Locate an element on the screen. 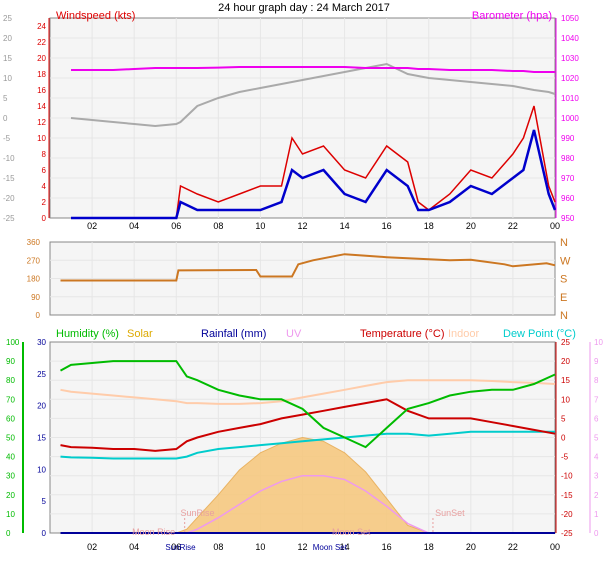 The height and width of the screenshot is (561, 608). humidity-tick: 80 is located at coordinates (10, 380).